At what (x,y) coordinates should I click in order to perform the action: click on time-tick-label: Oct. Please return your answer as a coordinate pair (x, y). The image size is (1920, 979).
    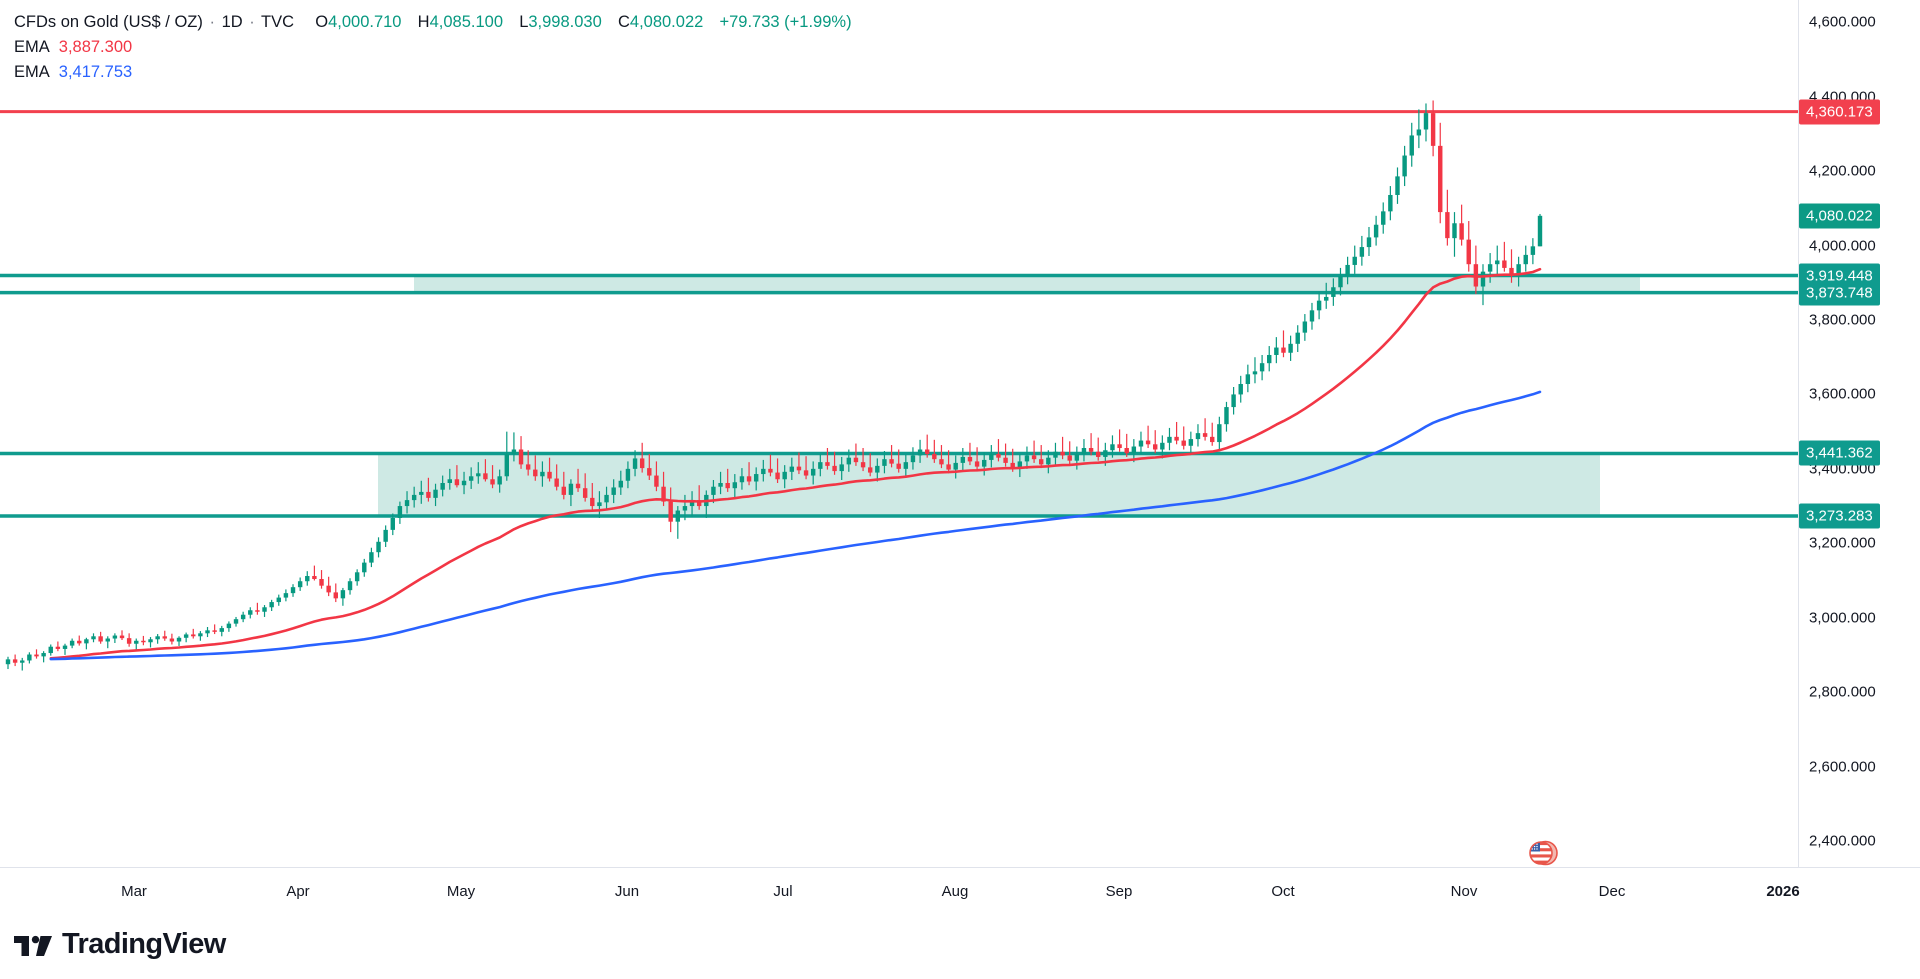
    Looking at the image, I should click on (1283, 891).